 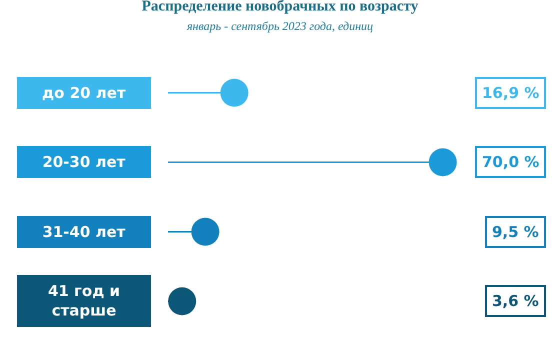 What do you see at coordinates (511, 93) in the screenshot?
I see `data-label: 16,9 %` at bounding box center [511, 93].